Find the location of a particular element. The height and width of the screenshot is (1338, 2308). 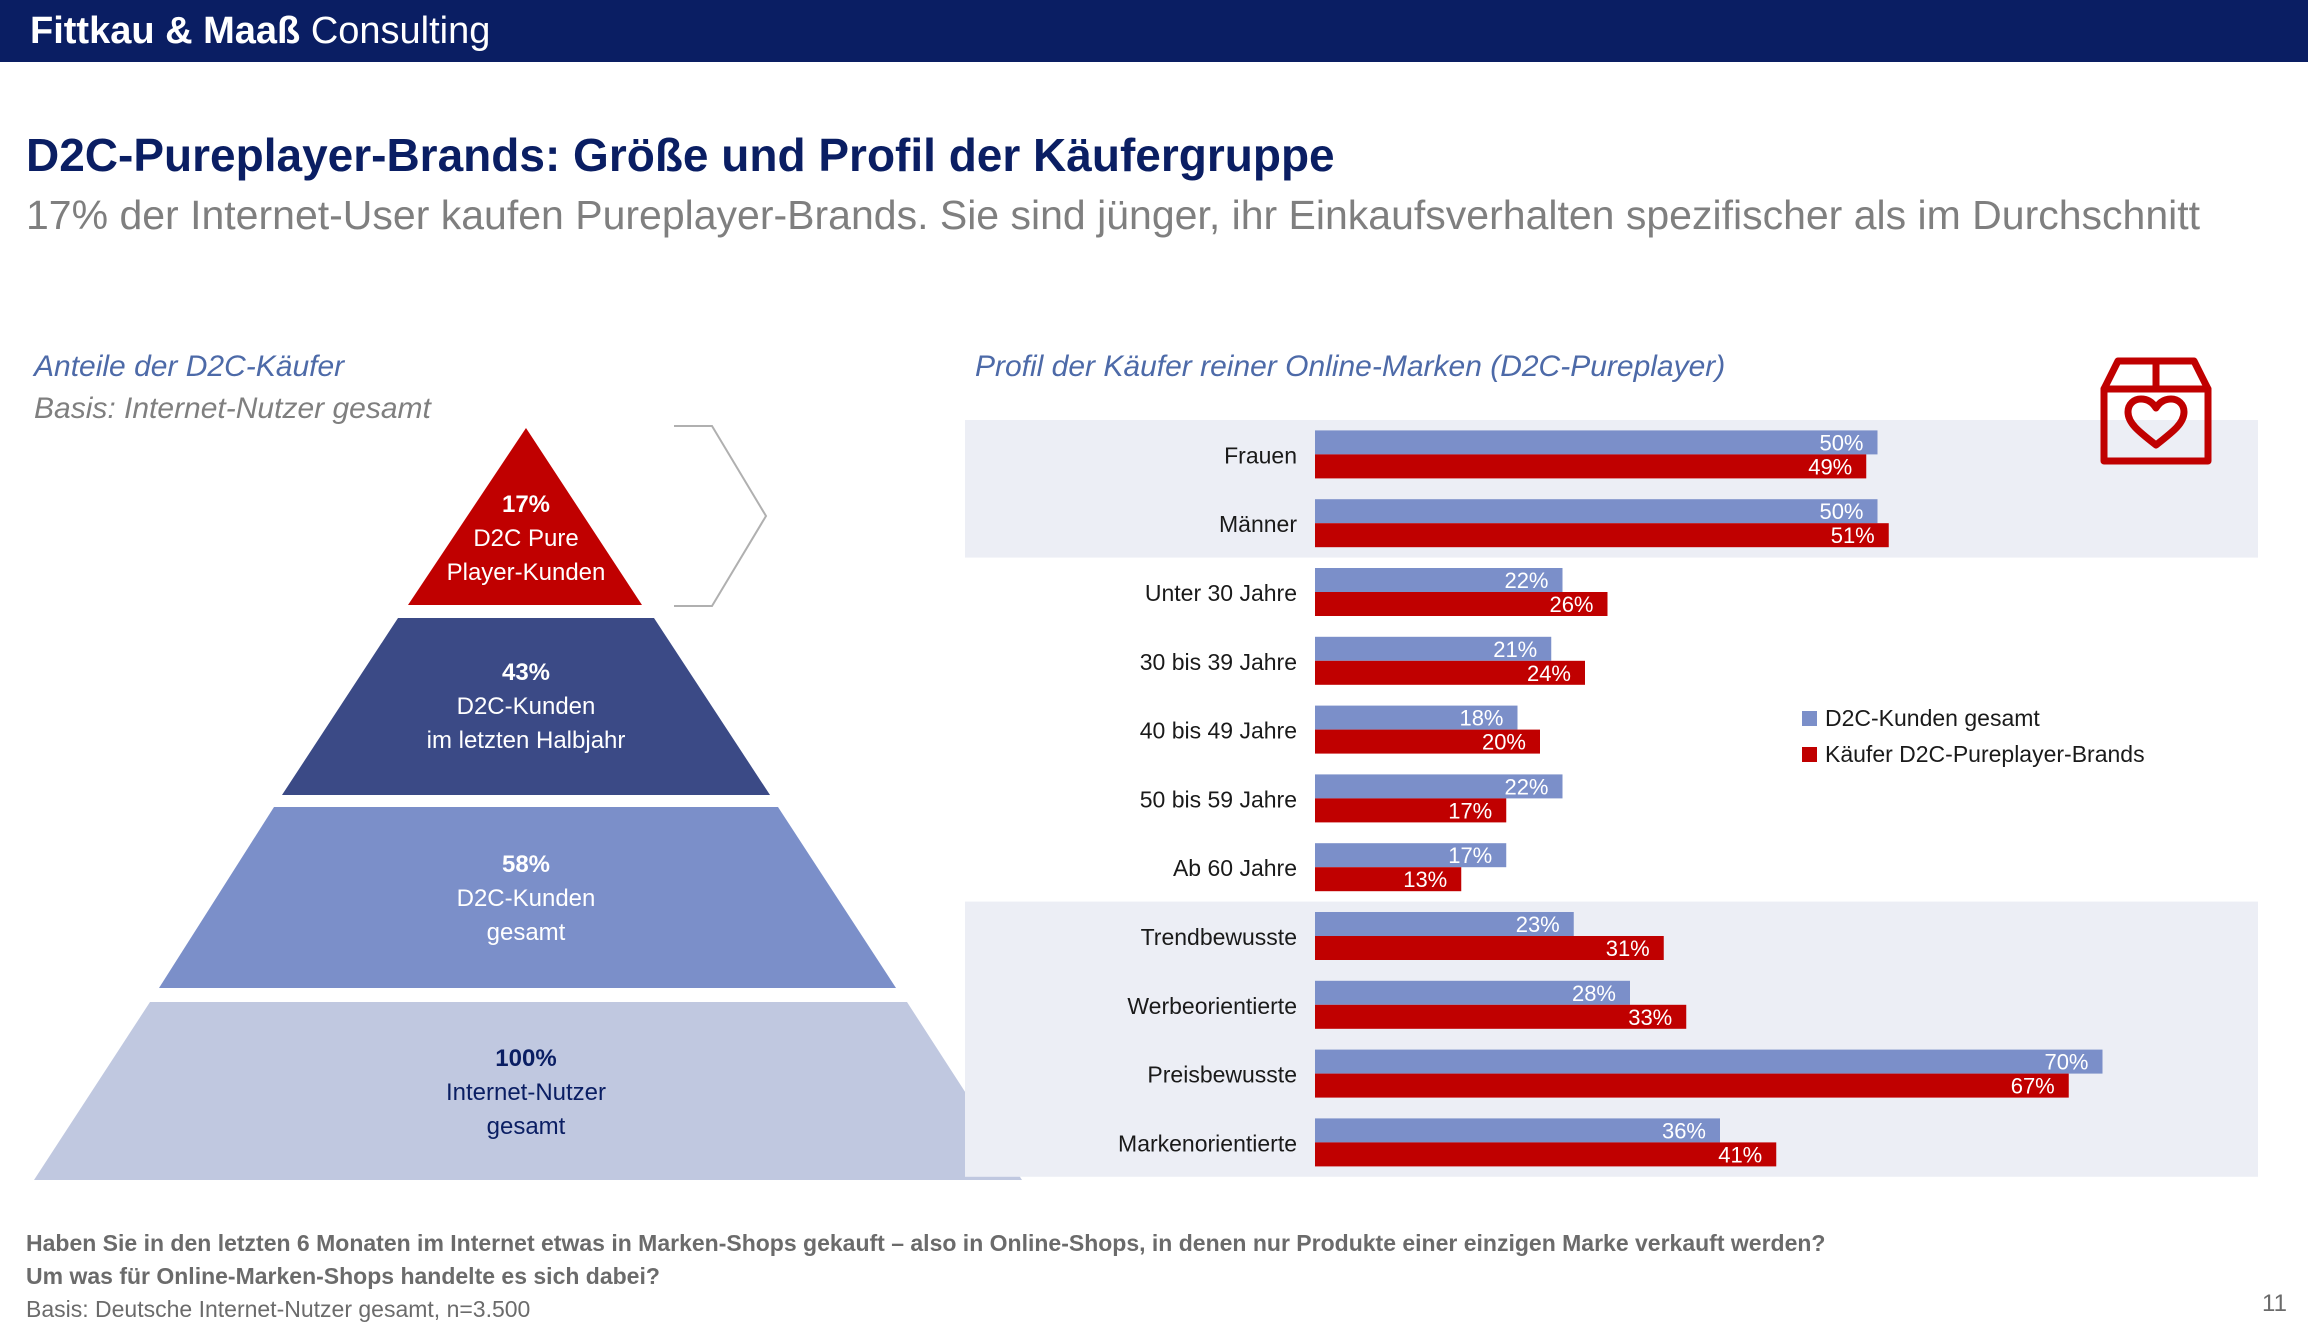

data-label: 28% is located at coordinates (1594, 993).